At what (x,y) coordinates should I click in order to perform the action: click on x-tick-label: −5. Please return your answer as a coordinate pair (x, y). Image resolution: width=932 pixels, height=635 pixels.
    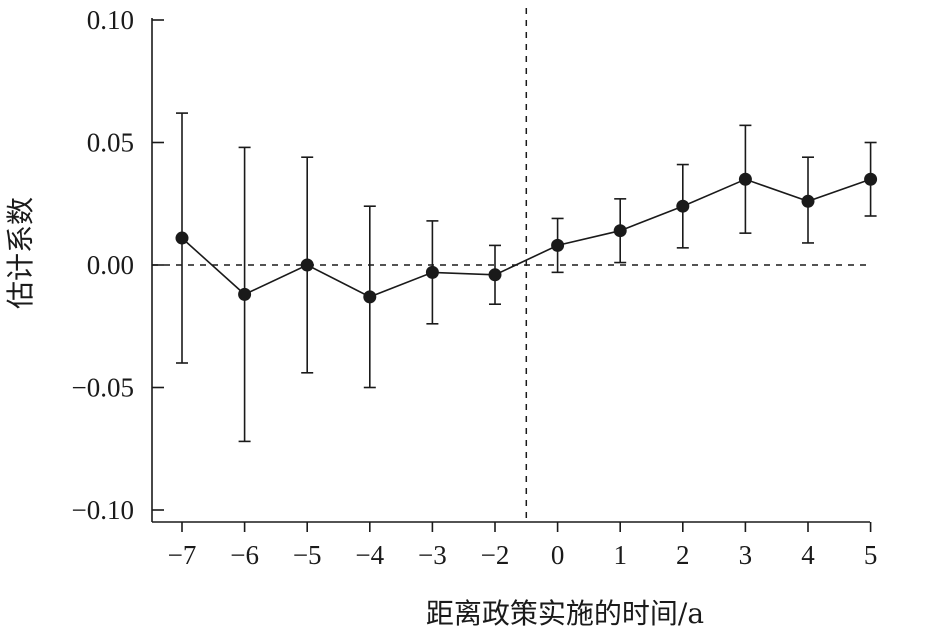
    Looking at the image, I should click on (307, 555).